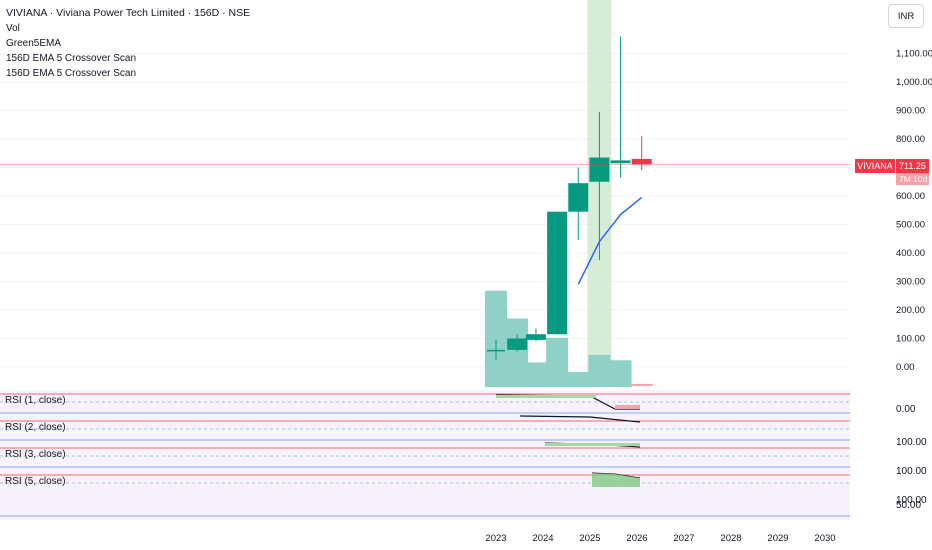 The image size is (932, 550). Describe the element at coordinates (912, 166) in the screenshot. I see `last-price-tag: 711.25` at that location.